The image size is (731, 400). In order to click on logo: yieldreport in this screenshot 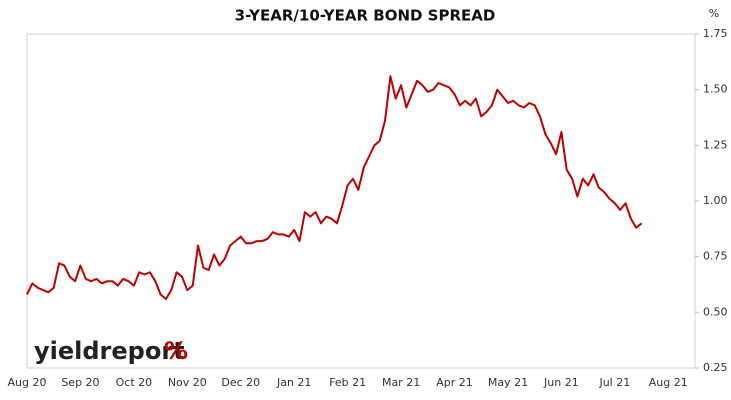, I will do `click(109, 351)`.